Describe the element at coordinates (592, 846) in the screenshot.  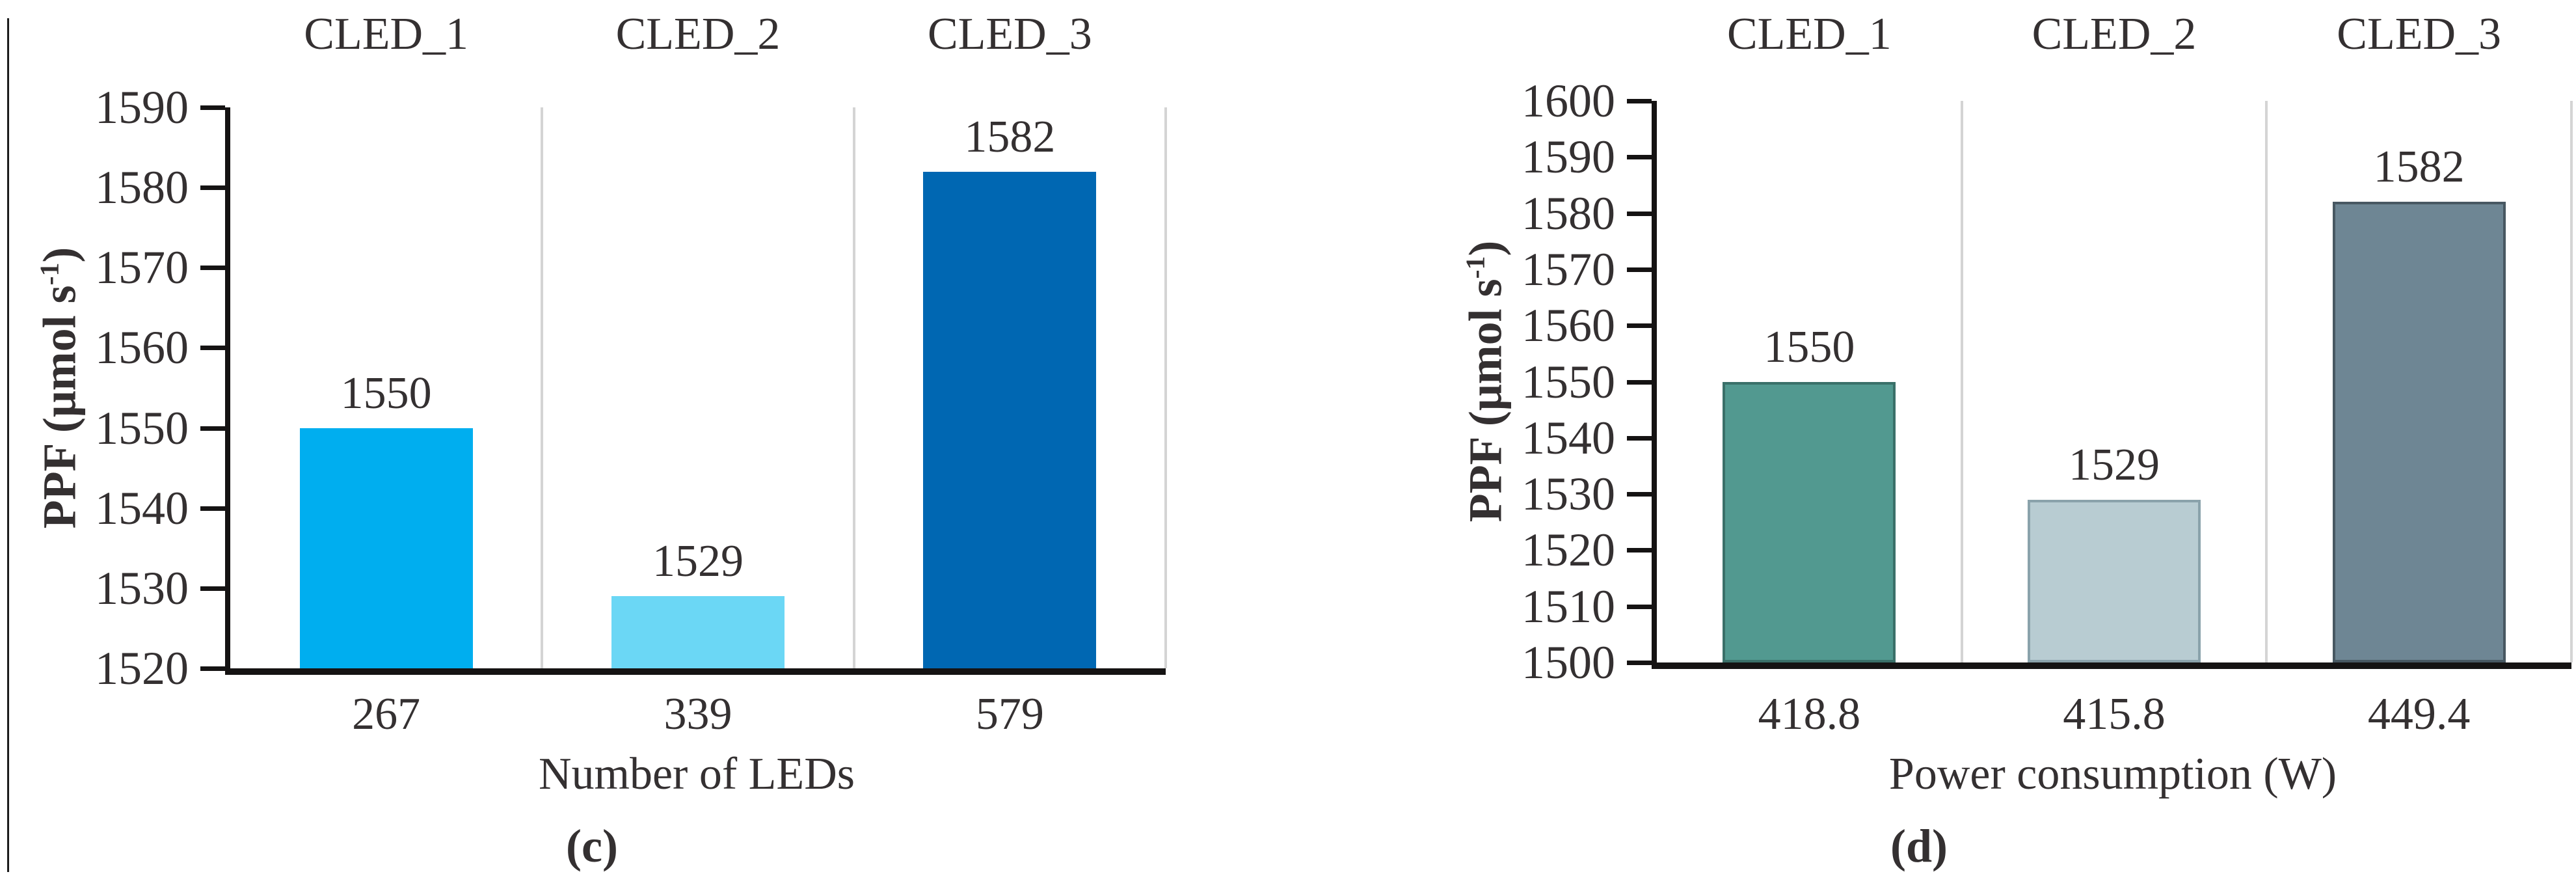
I see `panel-caption-c: (c)` at that location.